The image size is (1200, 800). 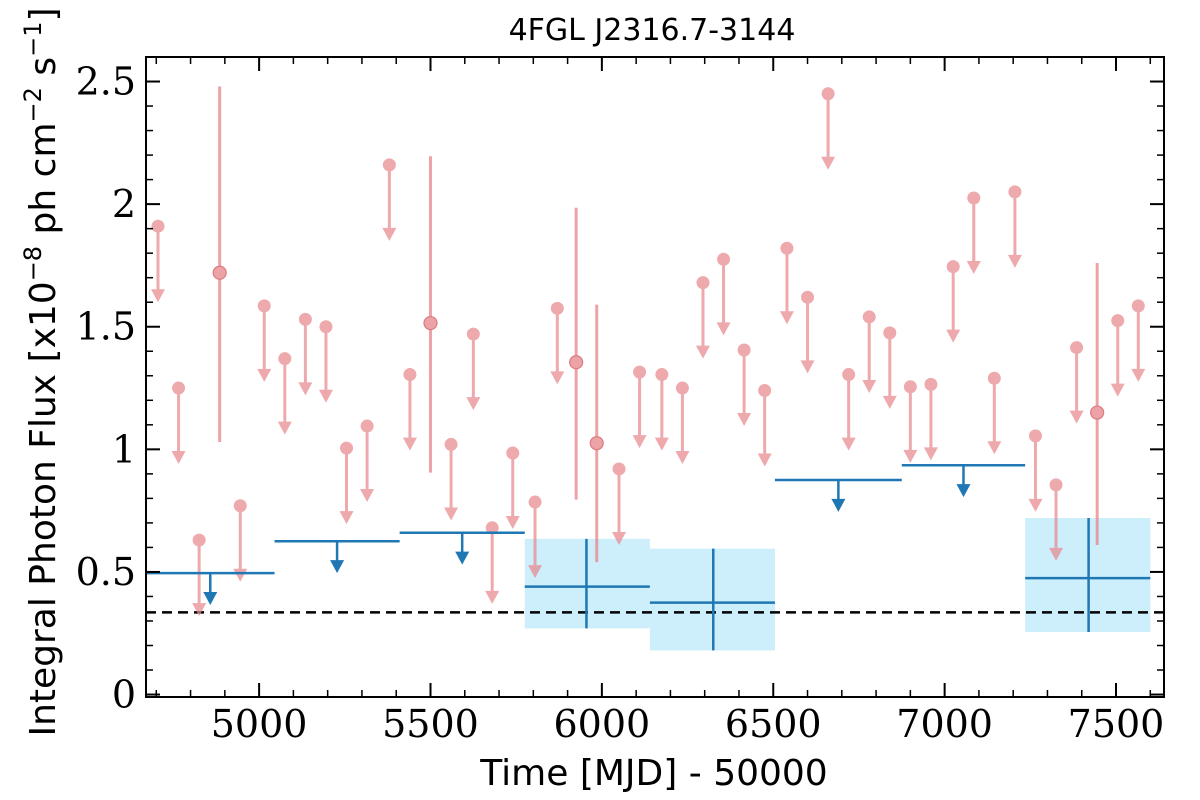 What do you see at coordinates (259, 724) in the screenshot?
I see `x-tick-label: 5000` at bounding box center [259, 724].